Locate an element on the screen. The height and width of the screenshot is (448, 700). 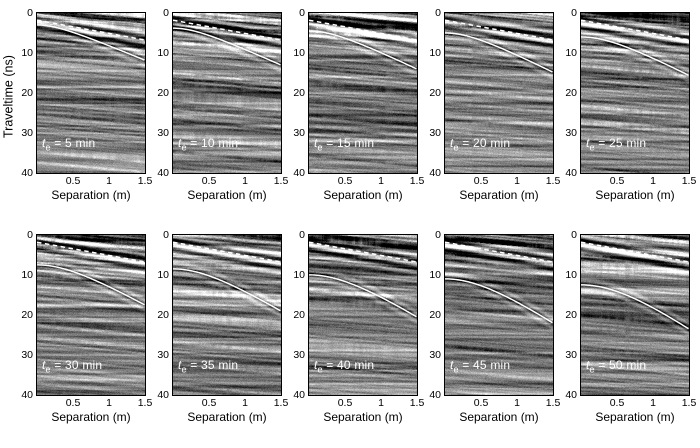
panel-te-5: 0 10 20 30 40 te = 5 min 0.5 1 1.5 Separation (m) is located at coordinates (84, 105).